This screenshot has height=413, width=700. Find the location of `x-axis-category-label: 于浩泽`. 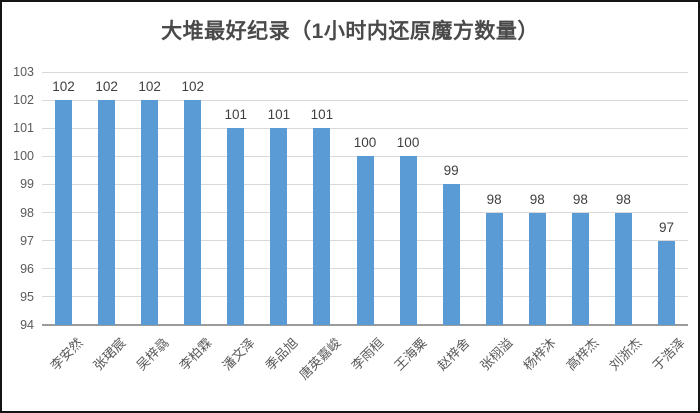

x-axis-category-label: 于浩泽 is located at coordinates (669, 354).